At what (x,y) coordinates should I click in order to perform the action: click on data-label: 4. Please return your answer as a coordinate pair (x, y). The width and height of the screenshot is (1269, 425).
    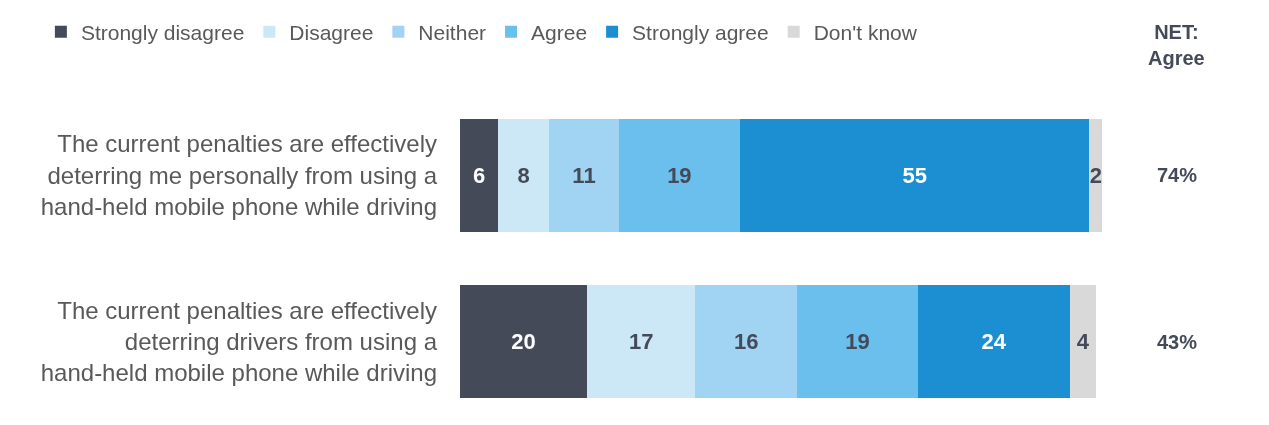
    Looking at the image, I should click on (1083, 342).